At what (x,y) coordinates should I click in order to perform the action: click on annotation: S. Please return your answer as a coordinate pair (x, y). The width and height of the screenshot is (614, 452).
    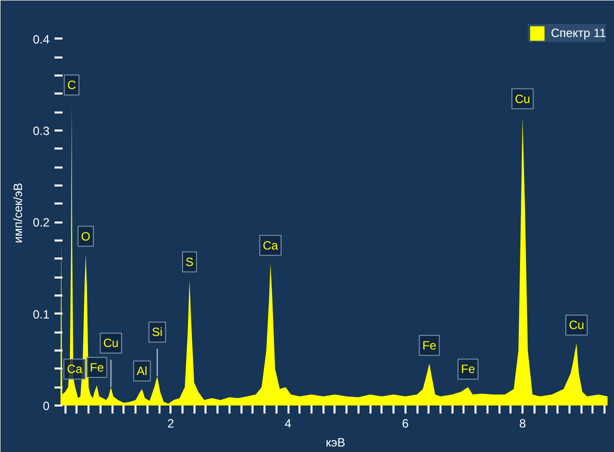
    Looking at the image, I should click on (189, 261).